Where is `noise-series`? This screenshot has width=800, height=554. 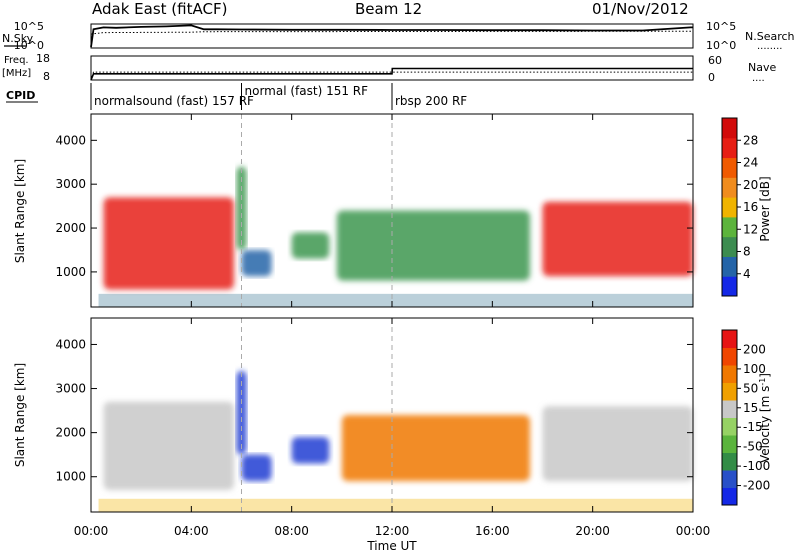
noise-series is located at coordinates (392, 36).